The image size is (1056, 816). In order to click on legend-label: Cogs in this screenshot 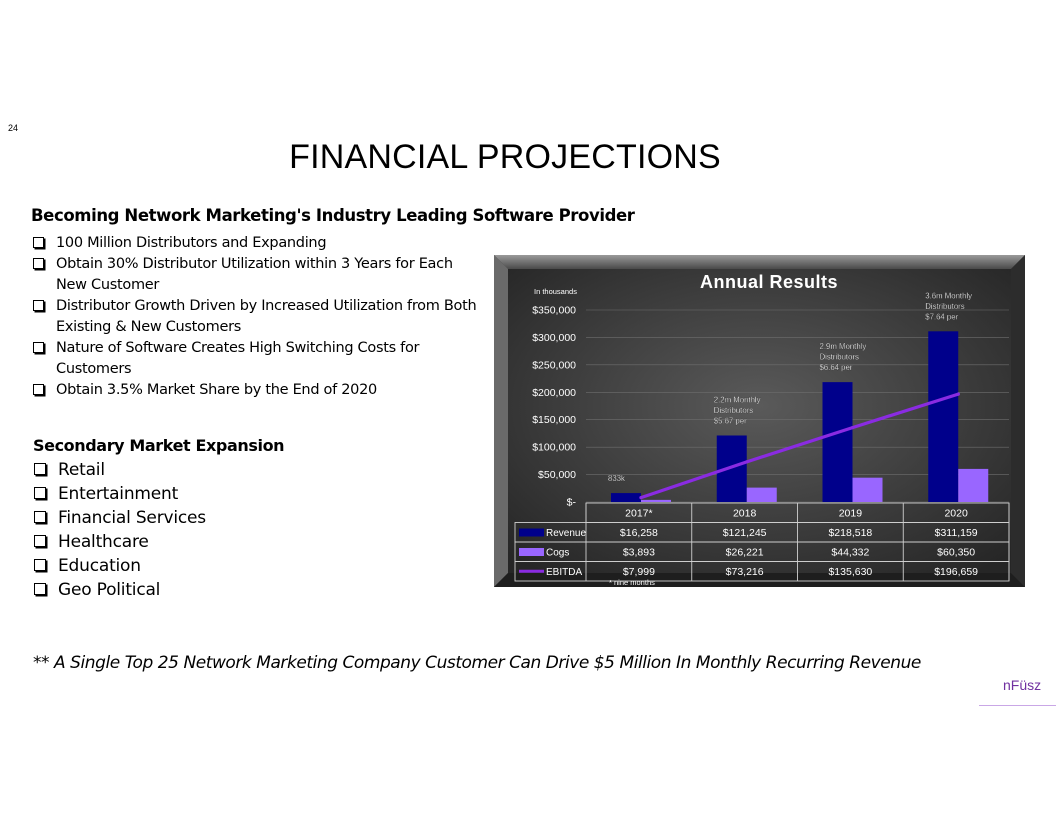, I will do `click(557, 553)`.